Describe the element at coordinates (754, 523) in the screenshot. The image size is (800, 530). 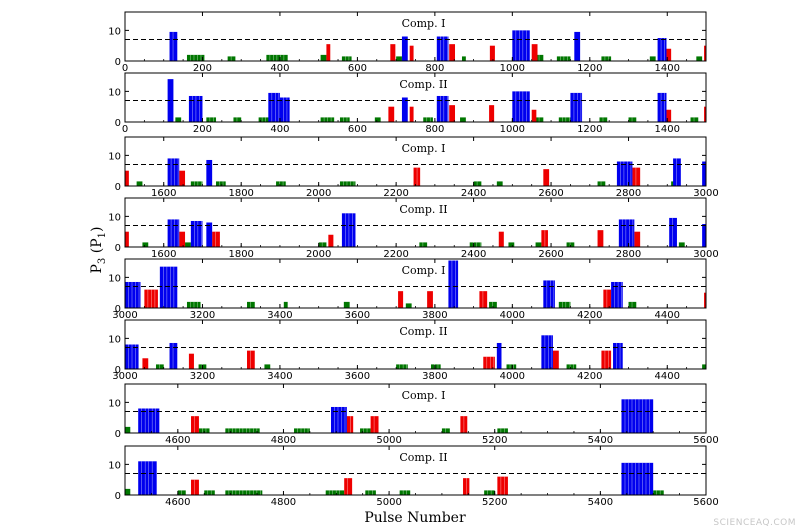
I see `watermark: SCIENCEAQ.COM` at that location.